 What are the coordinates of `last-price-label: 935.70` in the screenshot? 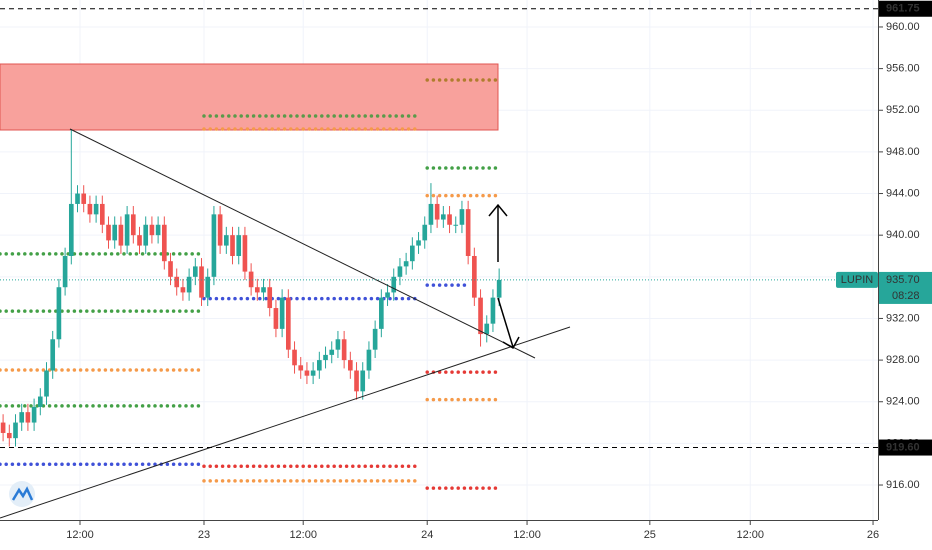 It's located at (903, 280).